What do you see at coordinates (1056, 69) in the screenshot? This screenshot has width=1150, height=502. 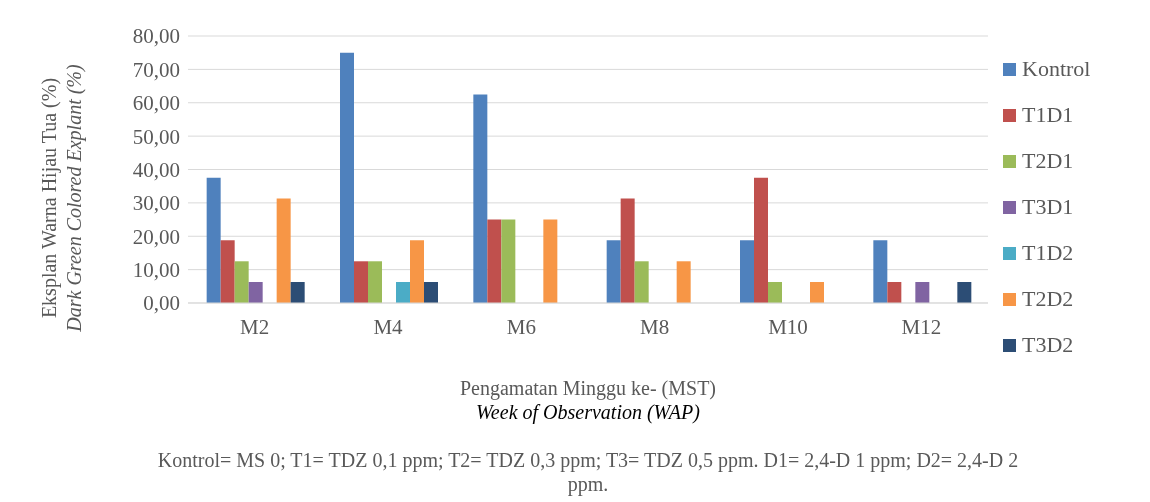 I see `legend-label: Kontrol` at bounding box center [1056, 69].